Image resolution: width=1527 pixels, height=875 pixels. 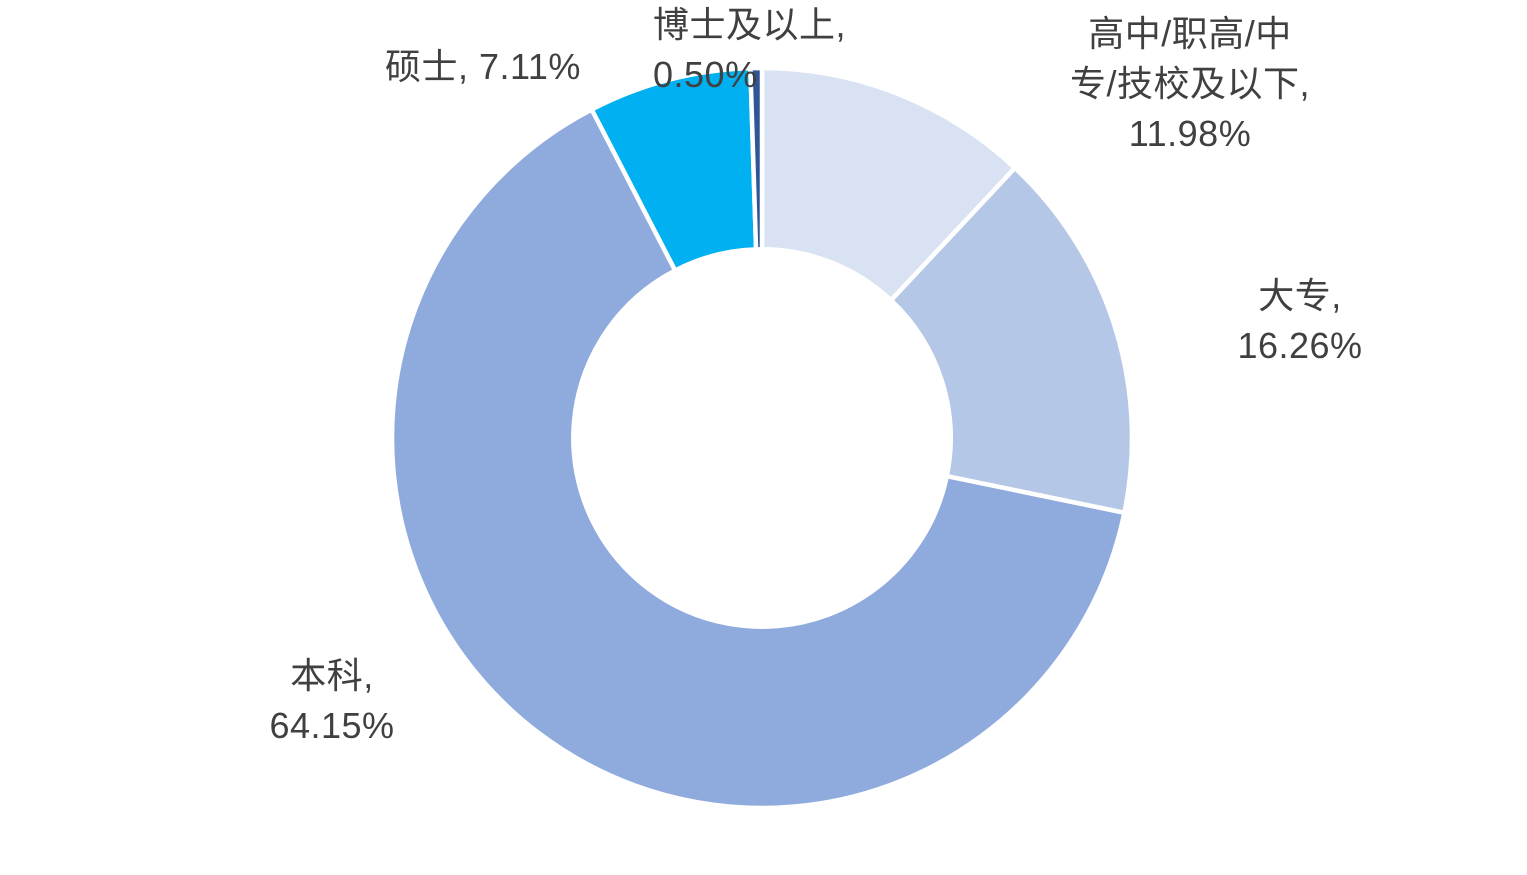 I want to click on data-label-benke: 本科, 64.15%, so click(x=332, y=700).